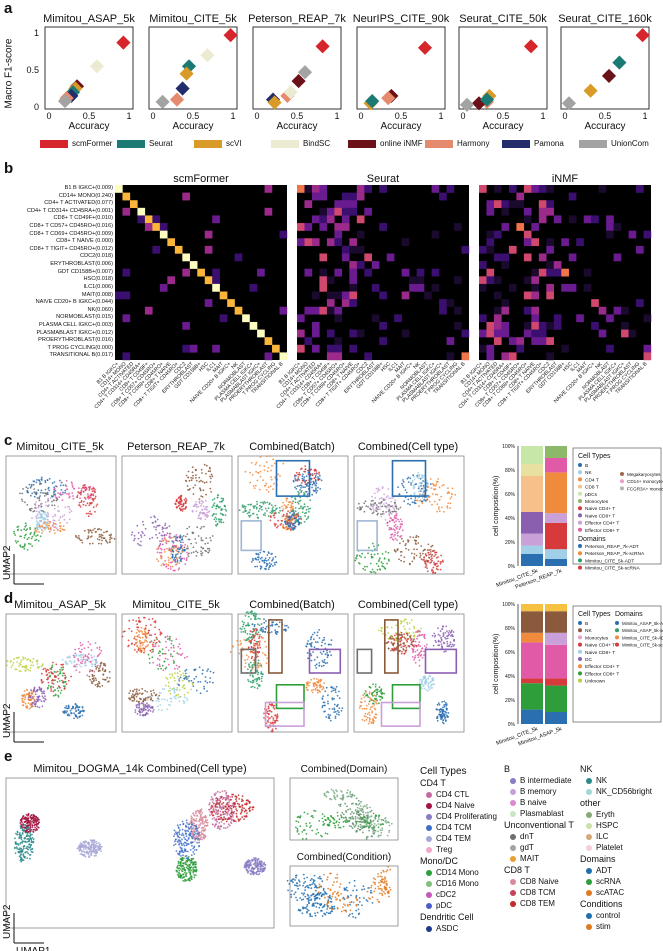 This screenshot has height=951, width=663. Describe the element at coordinates (274, 102) in the screenshot. I see `scatter-point-scvi` at that location.